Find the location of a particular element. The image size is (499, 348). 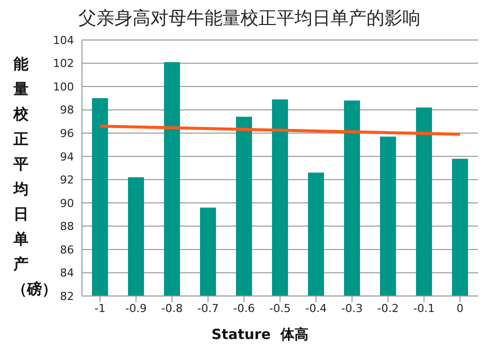

x-tick-label: -1 is located at coordinates (100, 308).